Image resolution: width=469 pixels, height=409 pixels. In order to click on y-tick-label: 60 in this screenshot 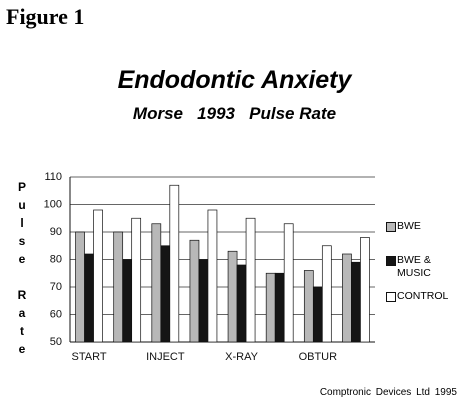, I will do `click(56, 314)`.